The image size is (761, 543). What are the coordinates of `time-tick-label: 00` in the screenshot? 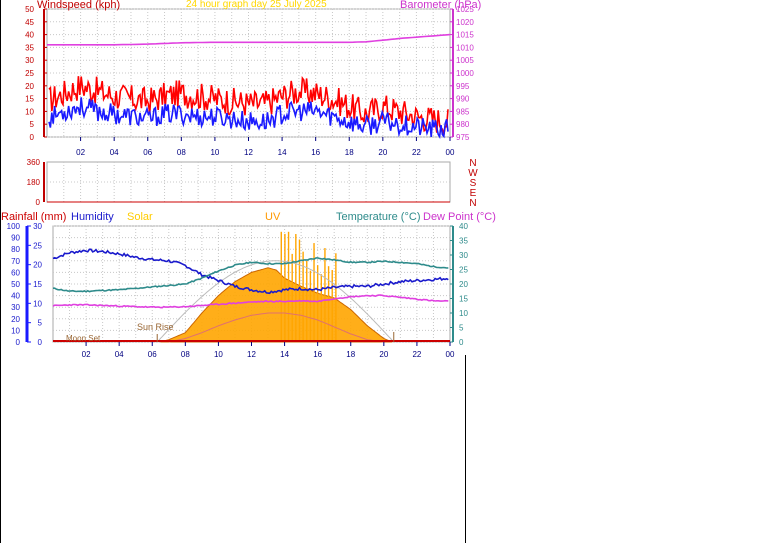 It's located at (450, 152).